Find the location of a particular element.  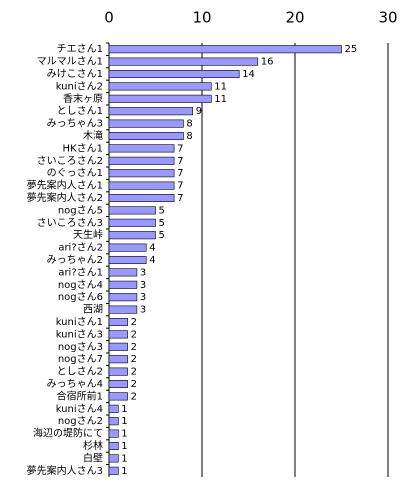

y-tick-label: みっちゃん3 is located at coordinates (75, 124).